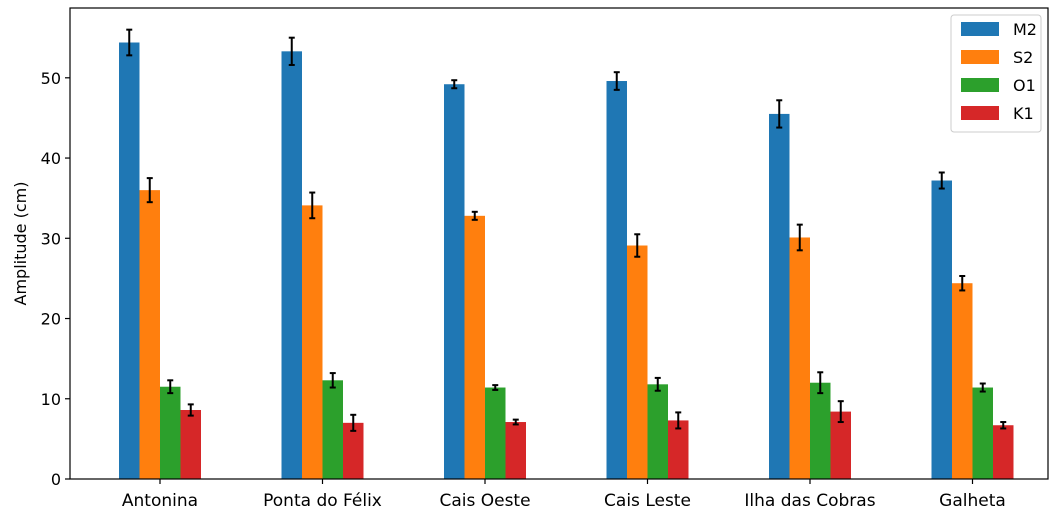 This screenshot has height=514, width=1052. I want to click on legend-label-o1: O1, so click(1024, 85).